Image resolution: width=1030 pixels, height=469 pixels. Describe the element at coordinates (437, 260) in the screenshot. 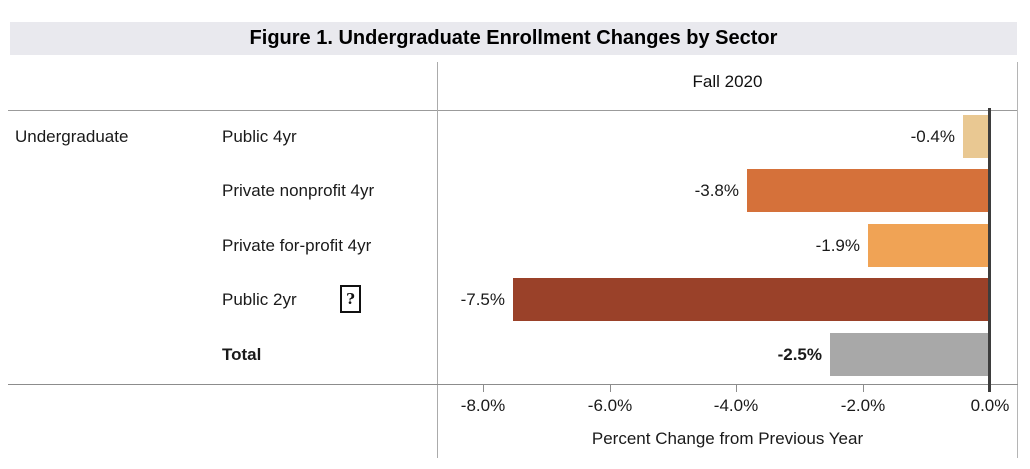

I see `label-chart-divider-line` at that location.